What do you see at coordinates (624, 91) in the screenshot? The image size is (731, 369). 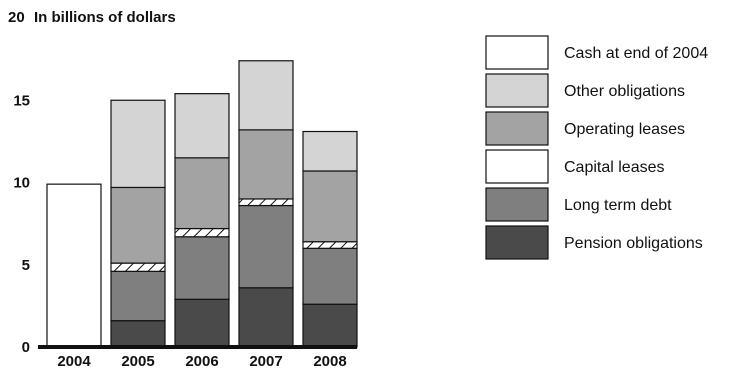 I see `legend-label: Other obligations` at bounding box center [624, 91].